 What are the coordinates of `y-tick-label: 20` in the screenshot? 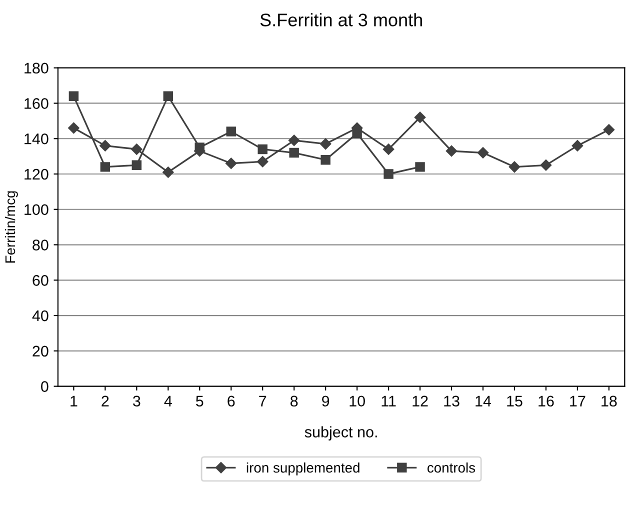 It's located at (40, 351).